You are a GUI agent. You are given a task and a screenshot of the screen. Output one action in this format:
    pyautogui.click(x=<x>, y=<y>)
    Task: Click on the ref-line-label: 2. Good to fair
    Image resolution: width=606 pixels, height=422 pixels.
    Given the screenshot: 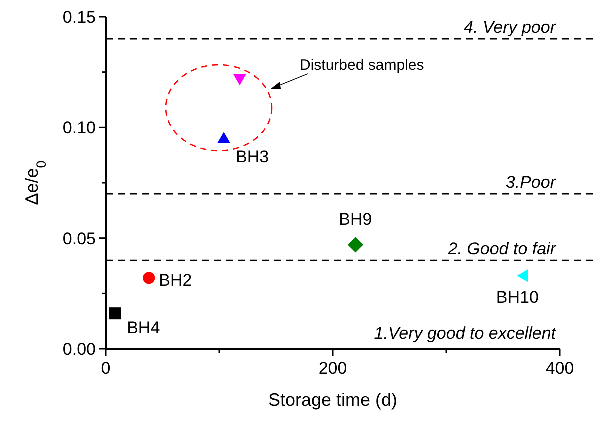 What is the action you would take?
    pyautogui.click(x=502, y=248)
    